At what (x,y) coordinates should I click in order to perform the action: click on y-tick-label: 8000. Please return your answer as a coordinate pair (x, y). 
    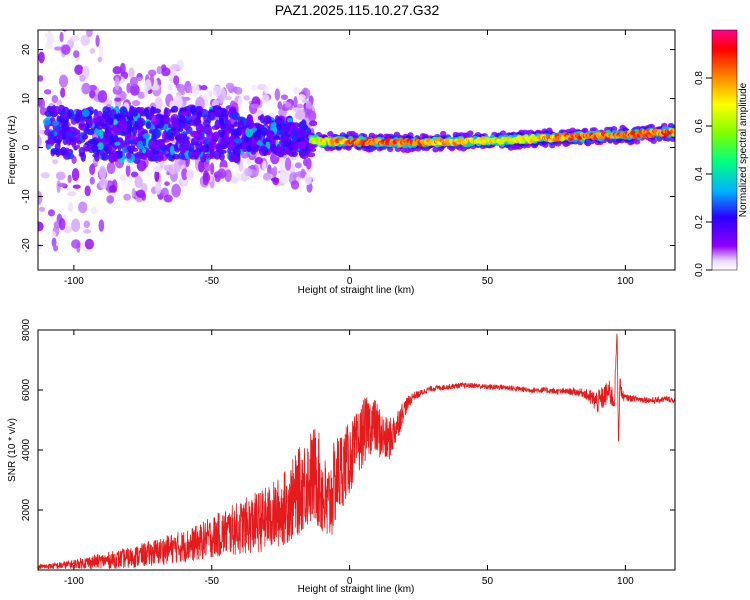
    Looking at the image, I should click on (26, 329).